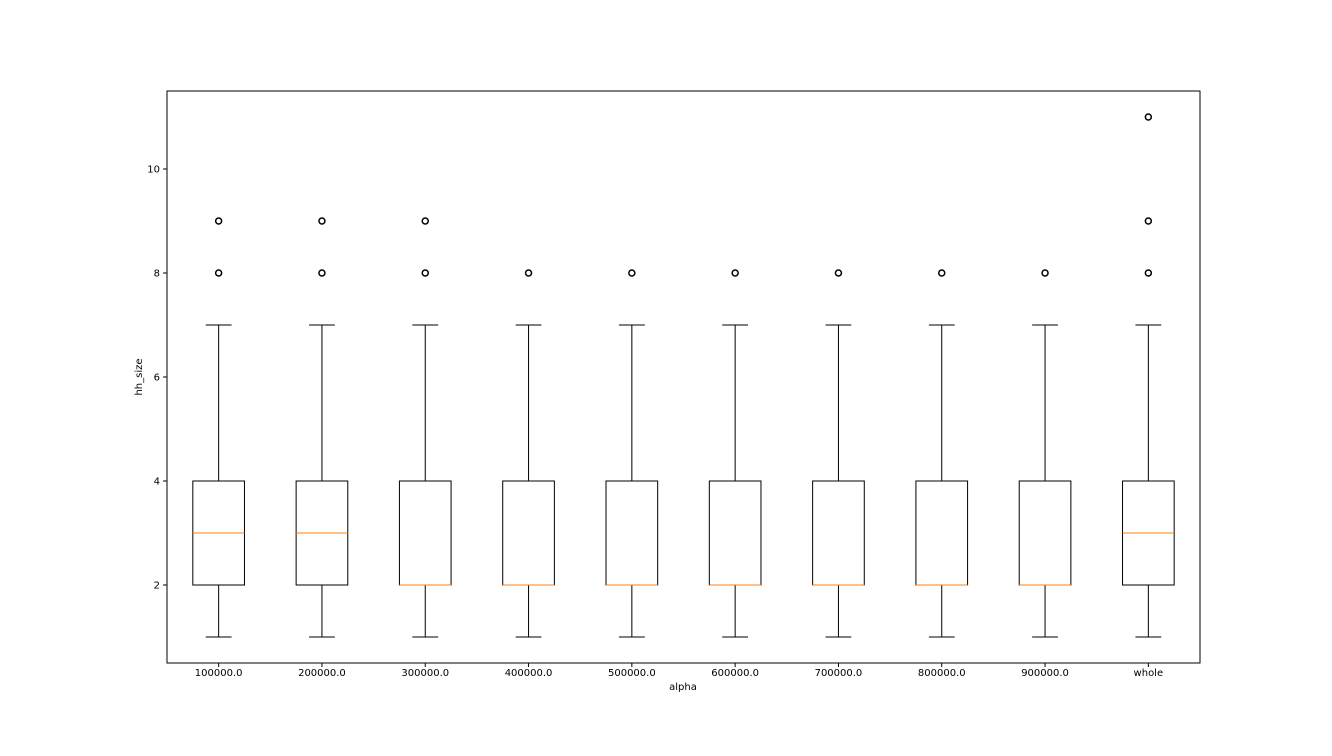 The height and width of the screenshot is (756, 1332). I want to click on y-tick-label: 2, so click(157, 586).